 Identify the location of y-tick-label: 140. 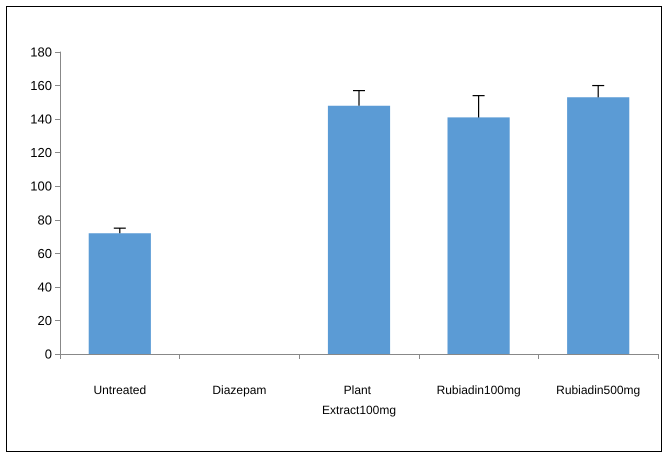
(41, 119).